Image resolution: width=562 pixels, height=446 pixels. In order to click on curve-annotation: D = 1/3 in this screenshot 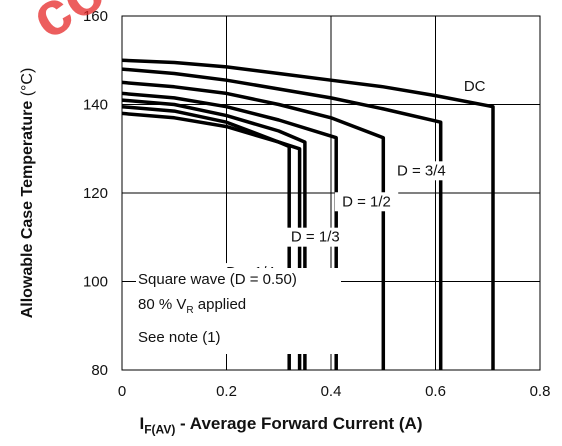, I will do `click(315, 237)`.